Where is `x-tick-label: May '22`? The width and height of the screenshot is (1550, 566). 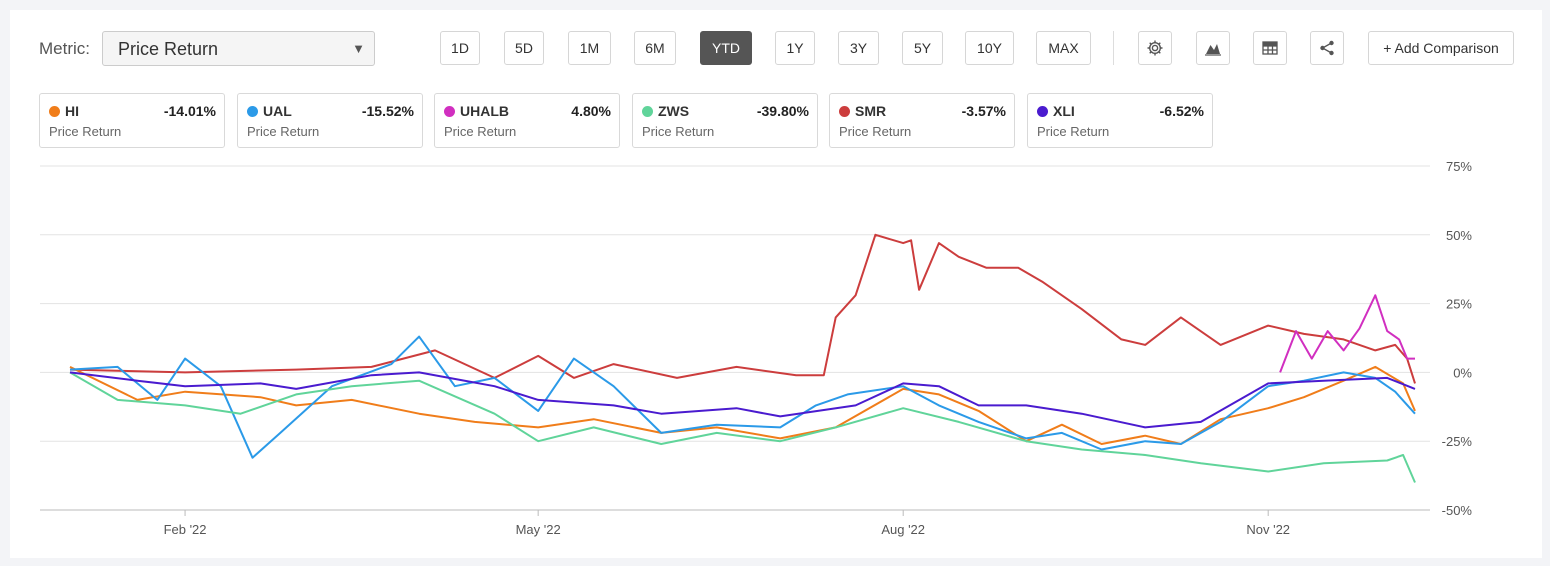
x-tick-label: May '22 is located at coordinates (538, 529).